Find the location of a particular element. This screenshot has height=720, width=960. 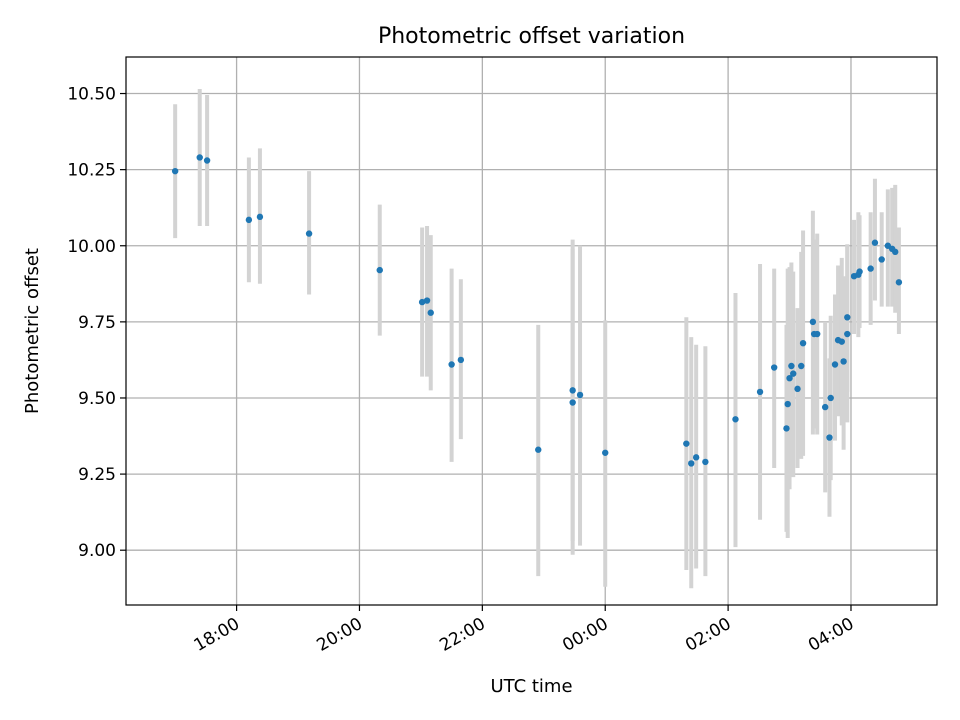

y-tick-label: 9.75 is located at coordinates (97, 323).